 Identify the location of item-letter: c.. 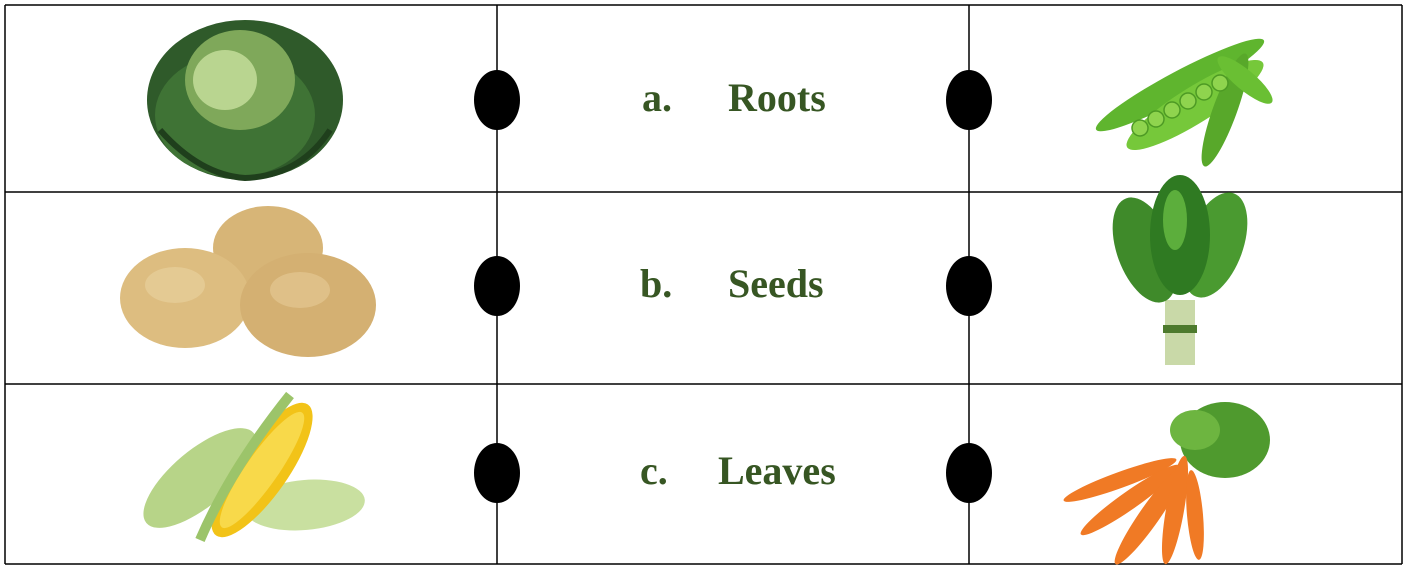
(654, 470).